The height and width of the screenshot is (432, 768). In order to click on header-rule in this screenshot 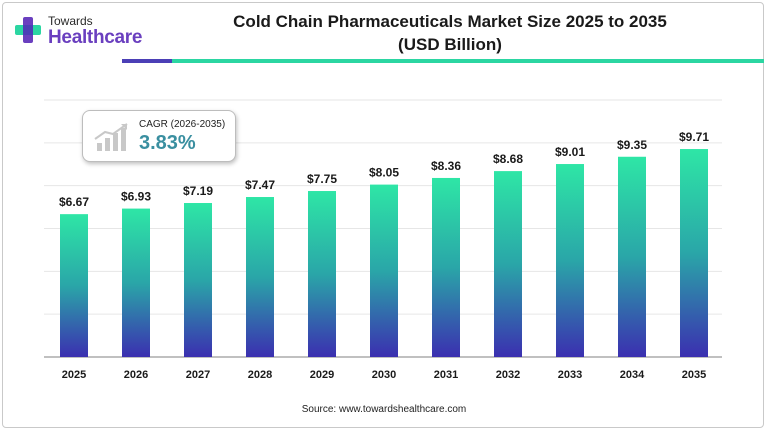, I will do `click(468, 61)`.